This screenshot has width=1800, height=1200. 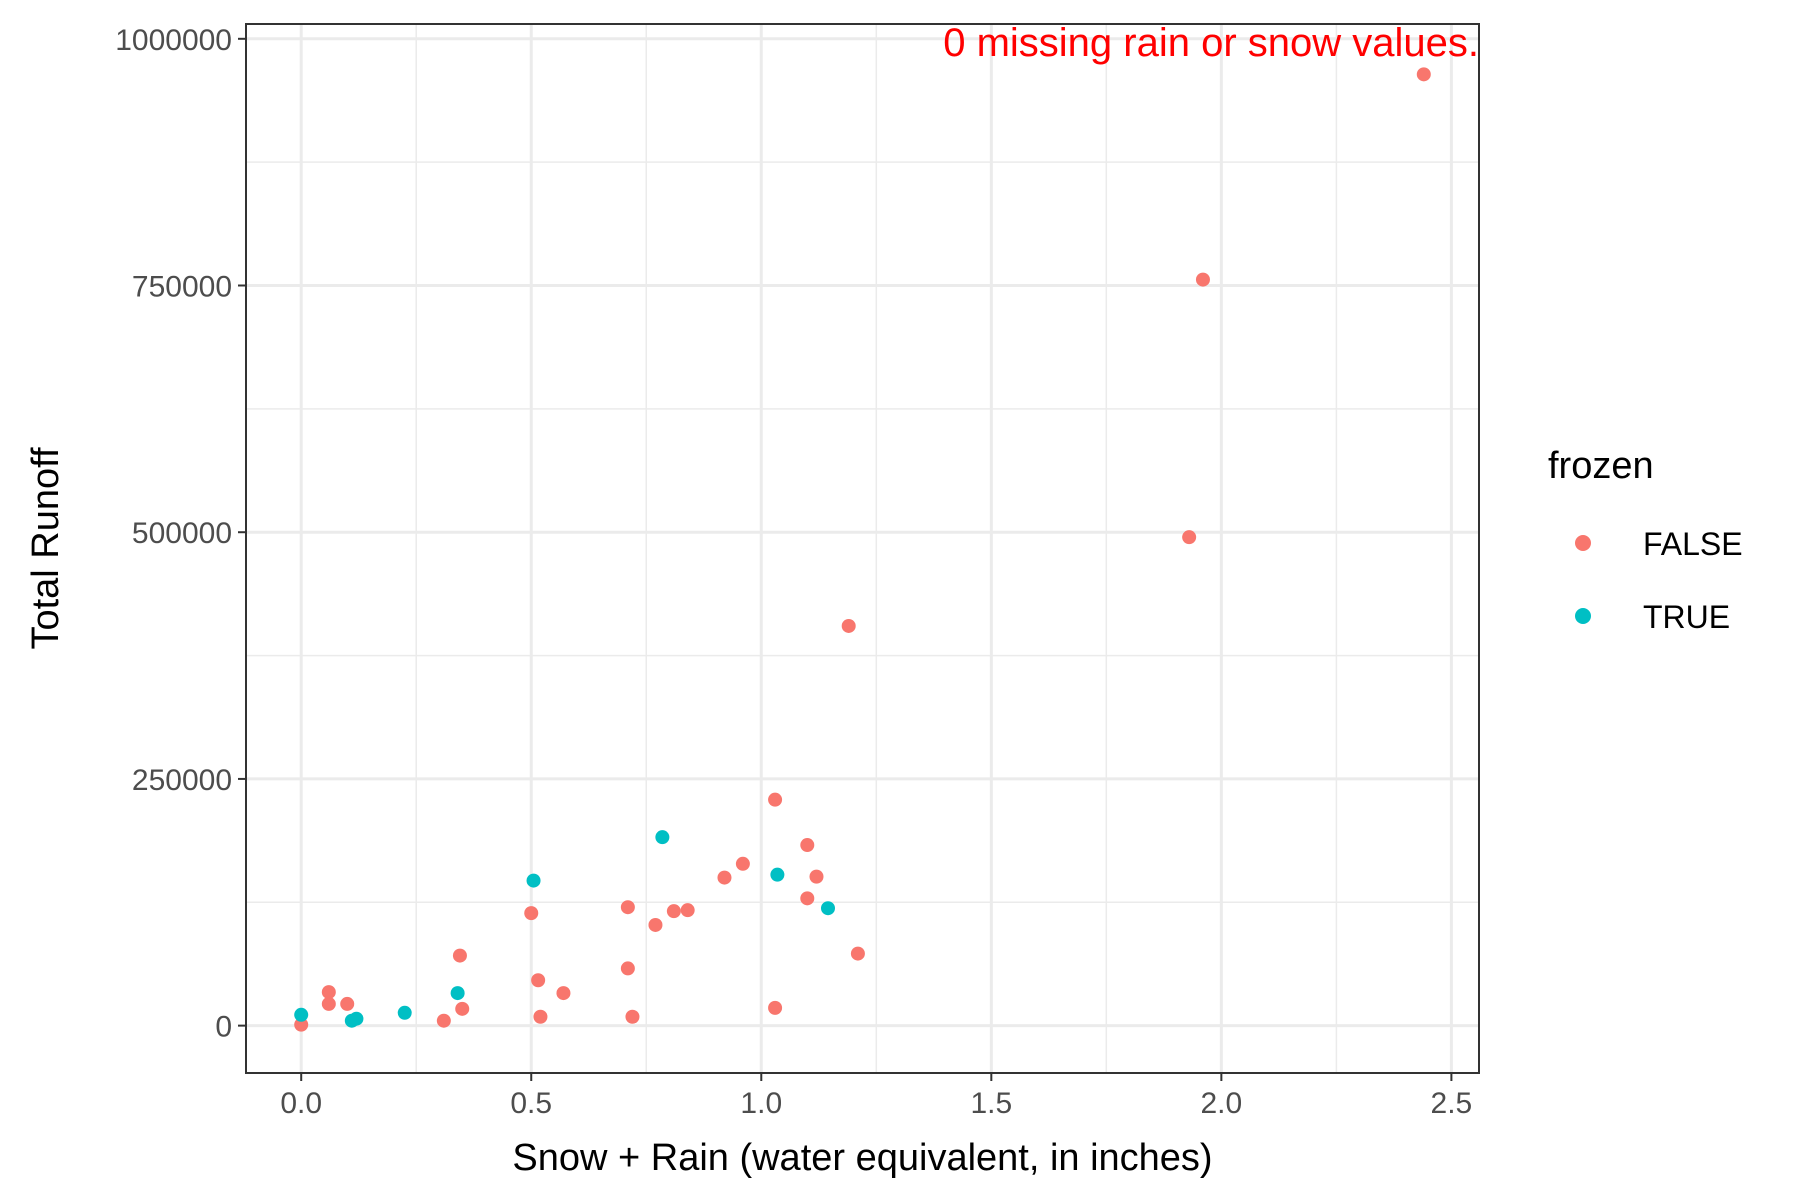 I want to click on x-axis-ticks: 0.0 0.5 1.0 1.5 2.0 2.5, so click(x=876, y=1096).